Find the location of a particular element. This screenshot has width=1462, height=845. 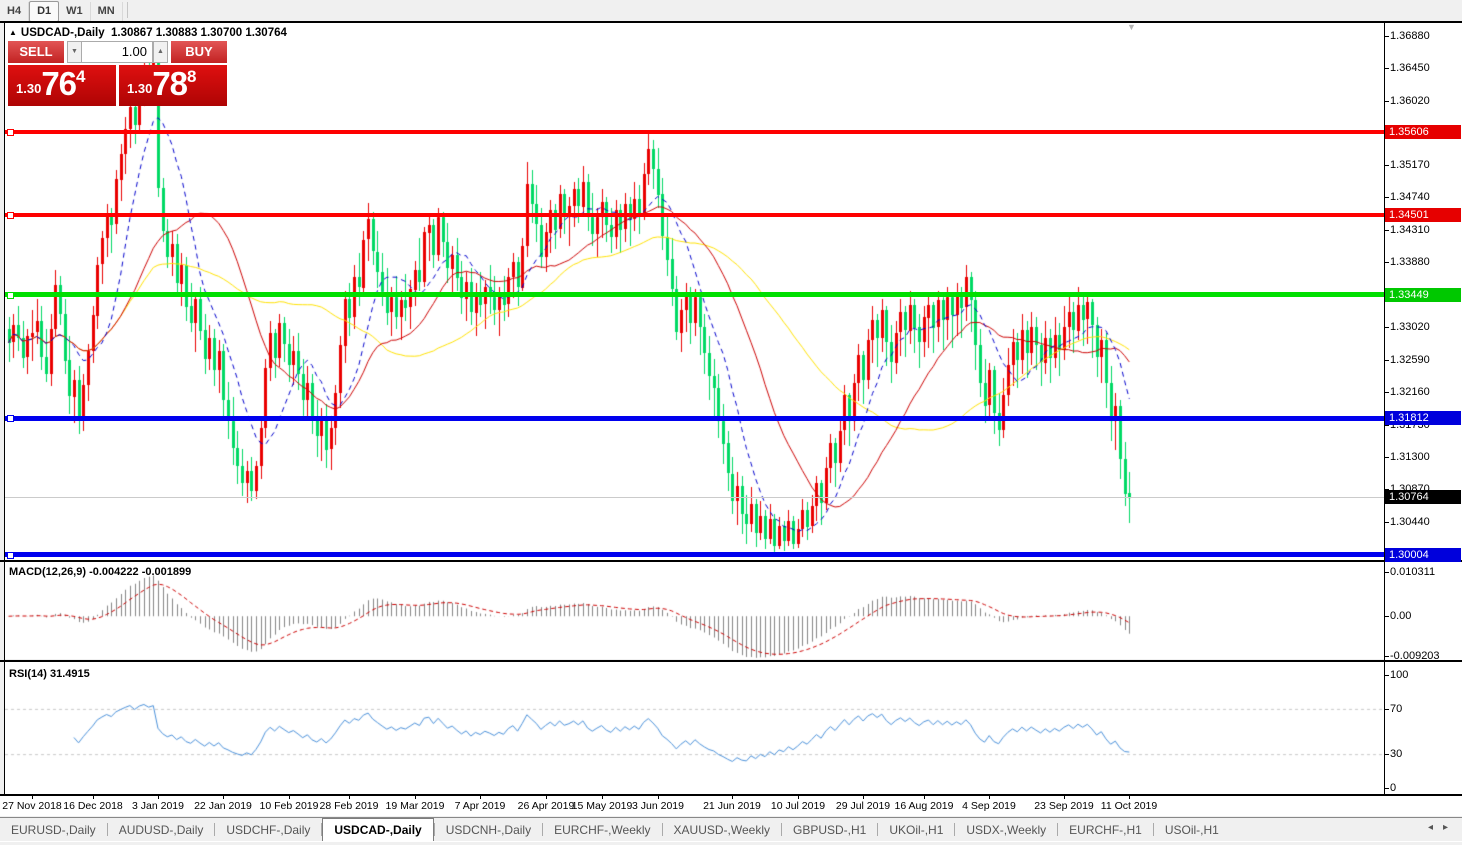

chart-tab-audusd-daily: AUDUSD-,Daily is located at coordinates (161, 830).